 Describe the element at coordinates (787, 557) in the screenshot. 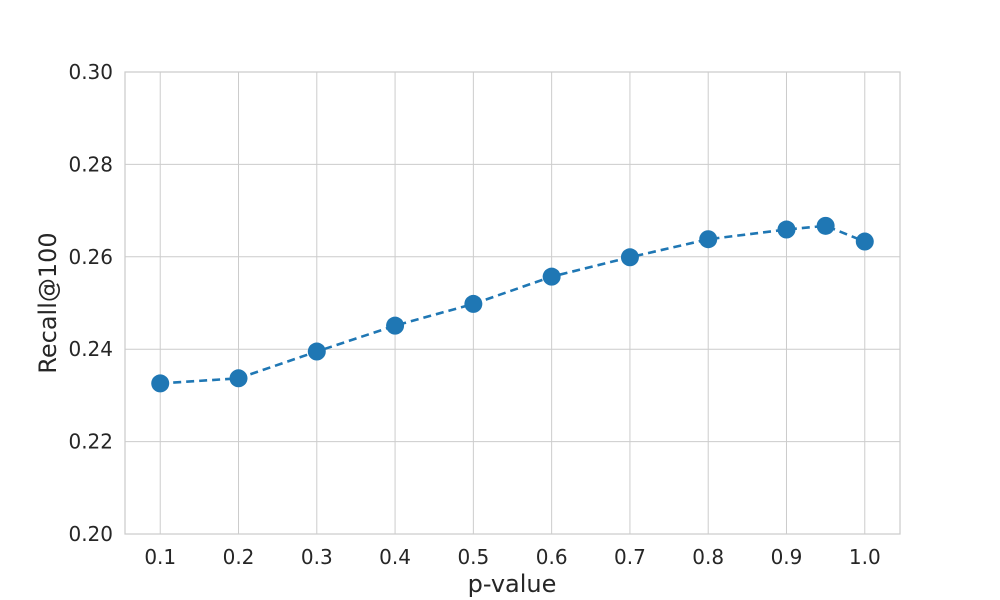

I see `x-tick-label: 0.9` at that location.